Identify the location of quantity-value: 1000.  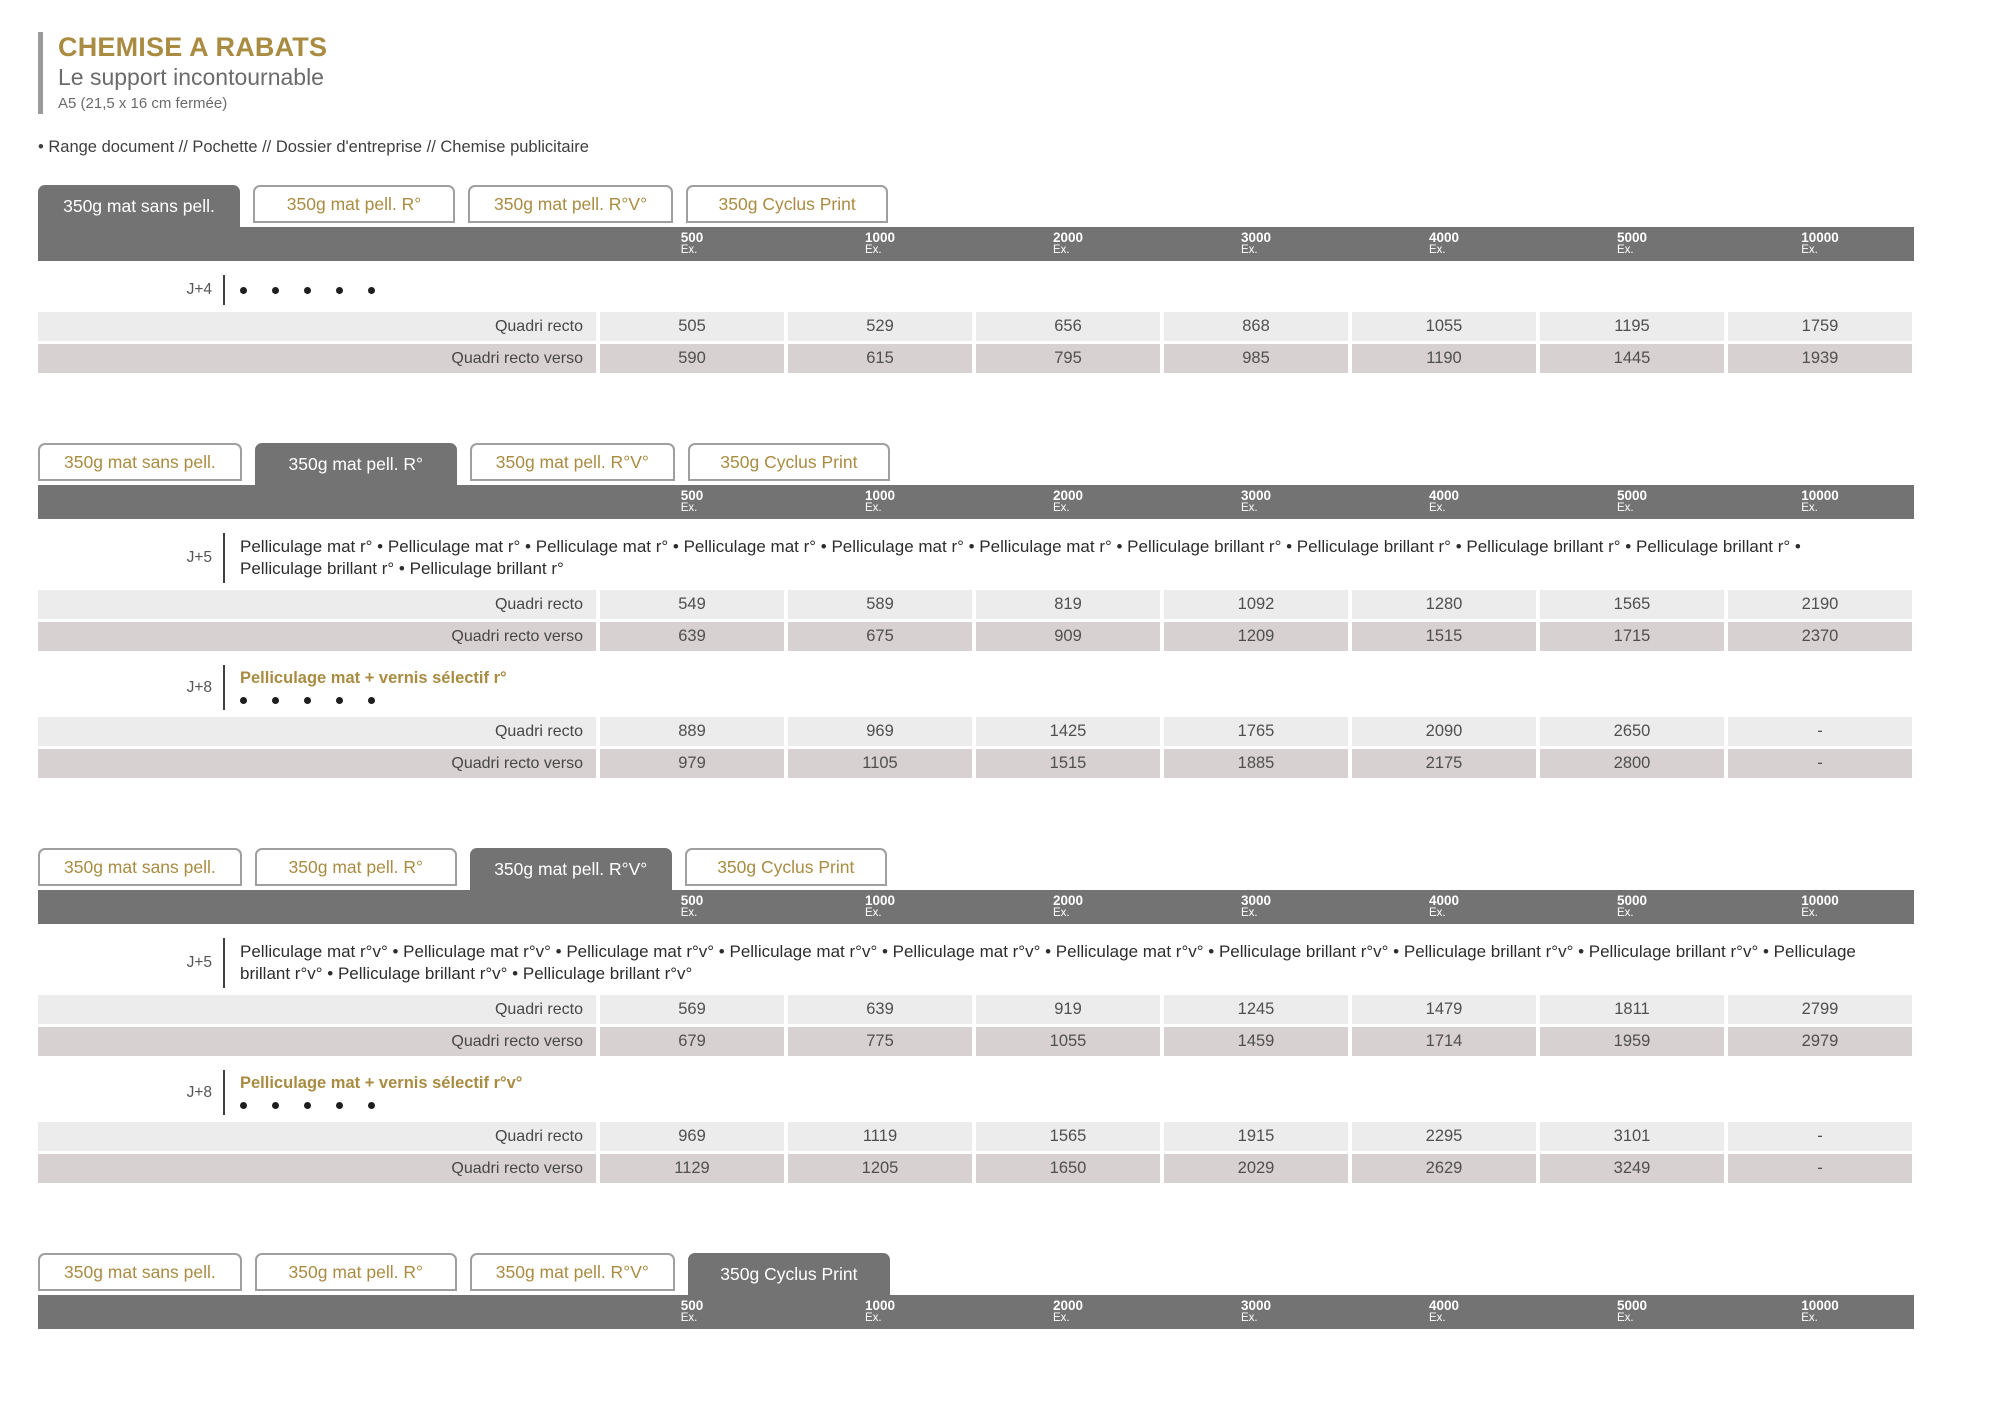
(880, 900).